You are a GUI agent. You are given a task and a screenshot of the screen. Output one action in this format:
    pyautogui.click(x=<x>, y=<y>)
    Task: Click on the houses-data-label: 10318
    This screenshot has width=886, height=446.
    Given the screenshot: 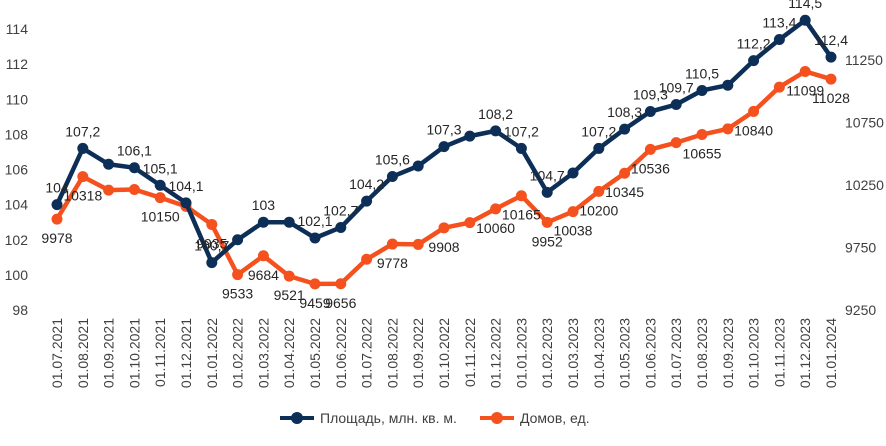 What is the action you would take?
    pyautogui.click(x=82, y=196)
    